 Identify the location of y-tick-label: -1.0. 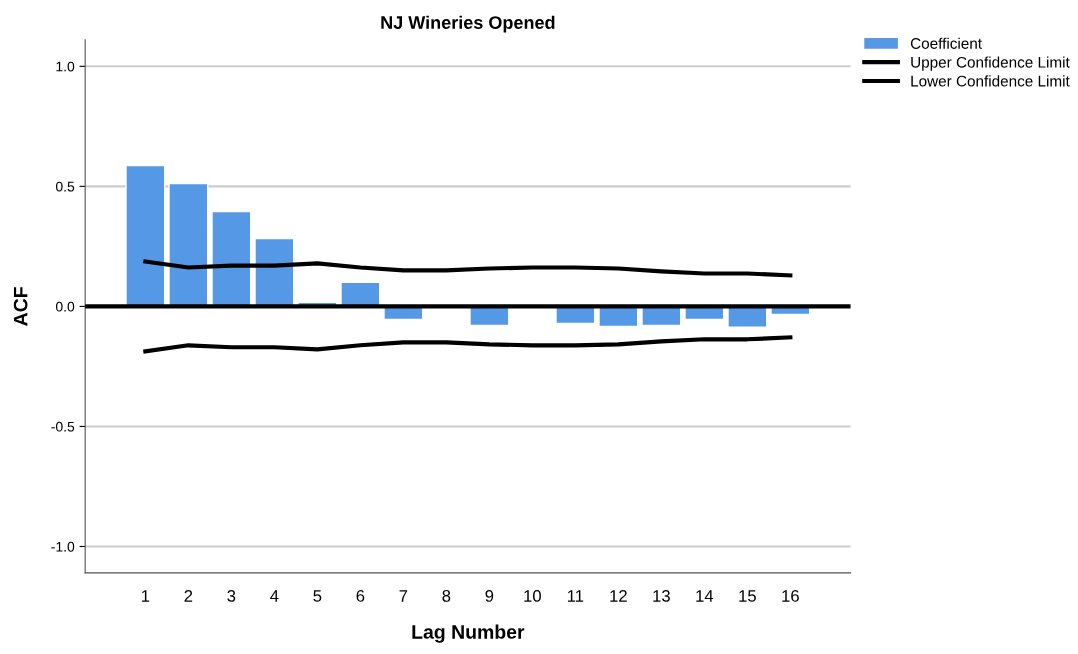
(63, 546).